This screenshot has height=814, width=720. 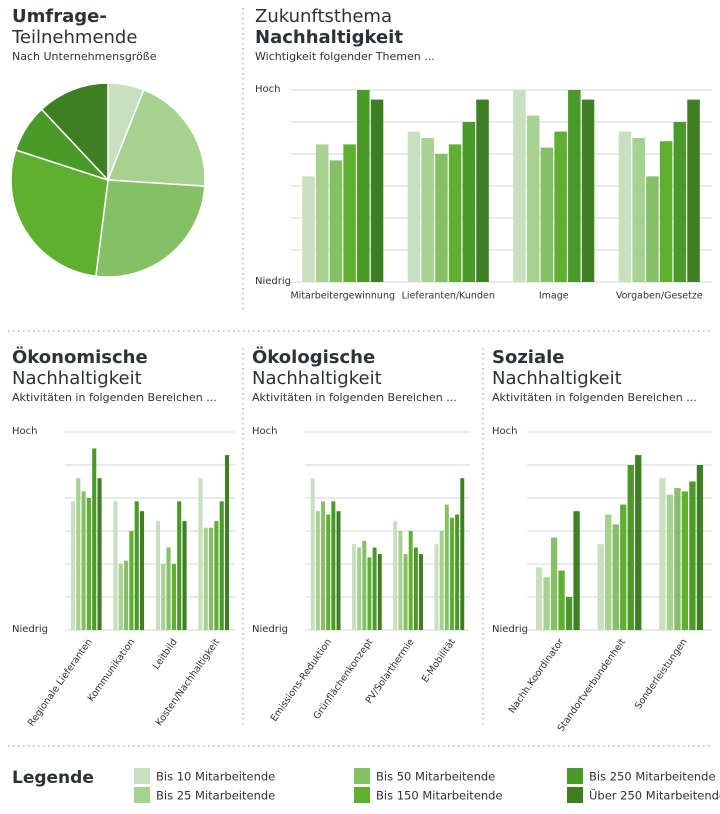 I want to click on chart-title: Umfrage-, so click(x=59, y=16).